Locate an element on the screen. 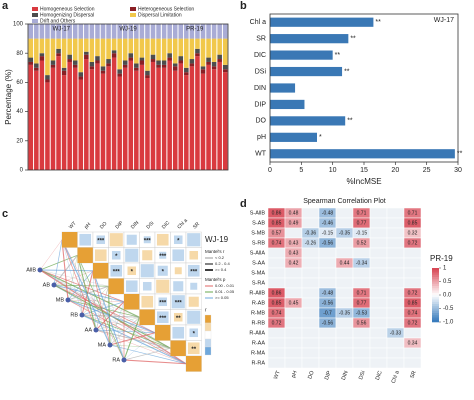  legend-label: >= 0.05 is located at coordinates (222, 297).